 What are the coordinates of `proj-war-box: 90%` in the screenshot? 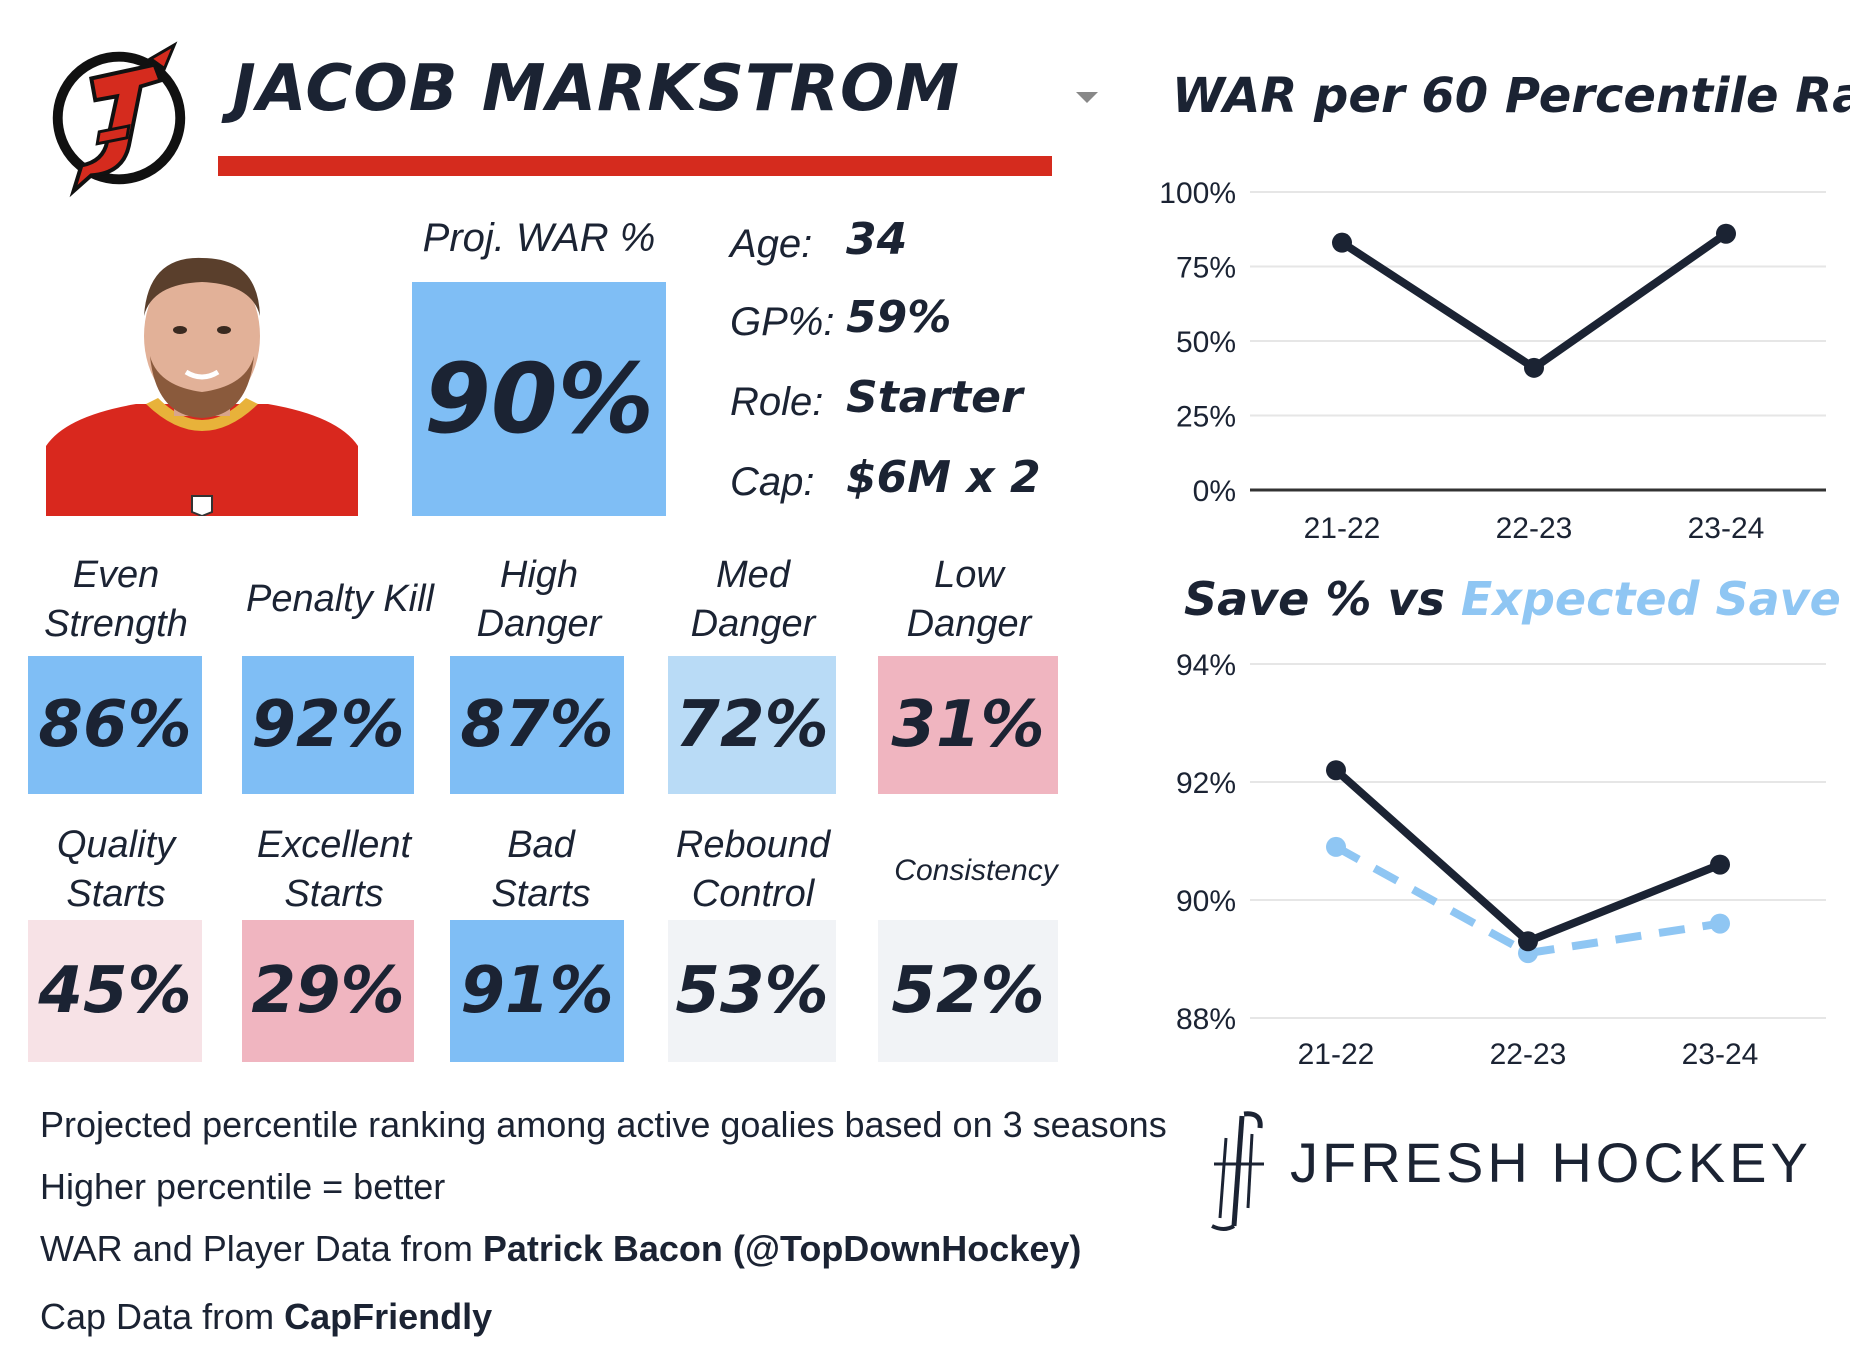 It's located at (539, 399).